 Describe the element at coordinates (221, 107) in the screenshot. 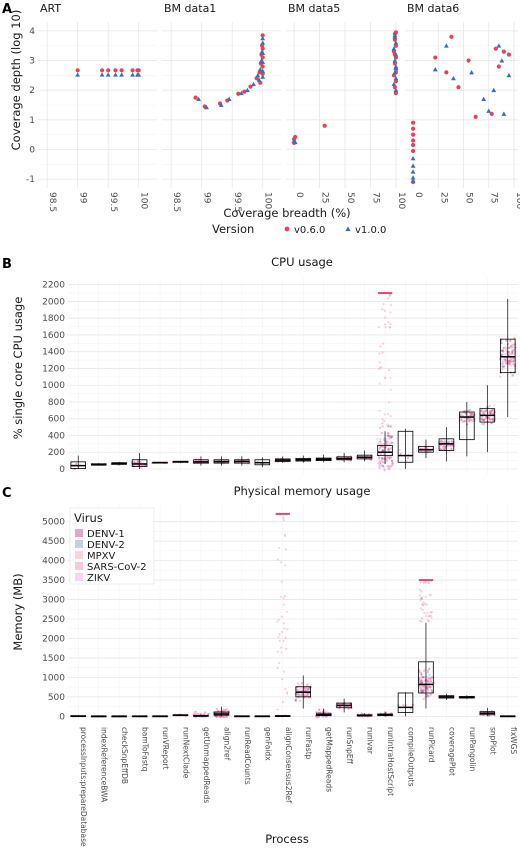

I see `facet-2: 98.5 99 99.5 100 BM data1` at that location.